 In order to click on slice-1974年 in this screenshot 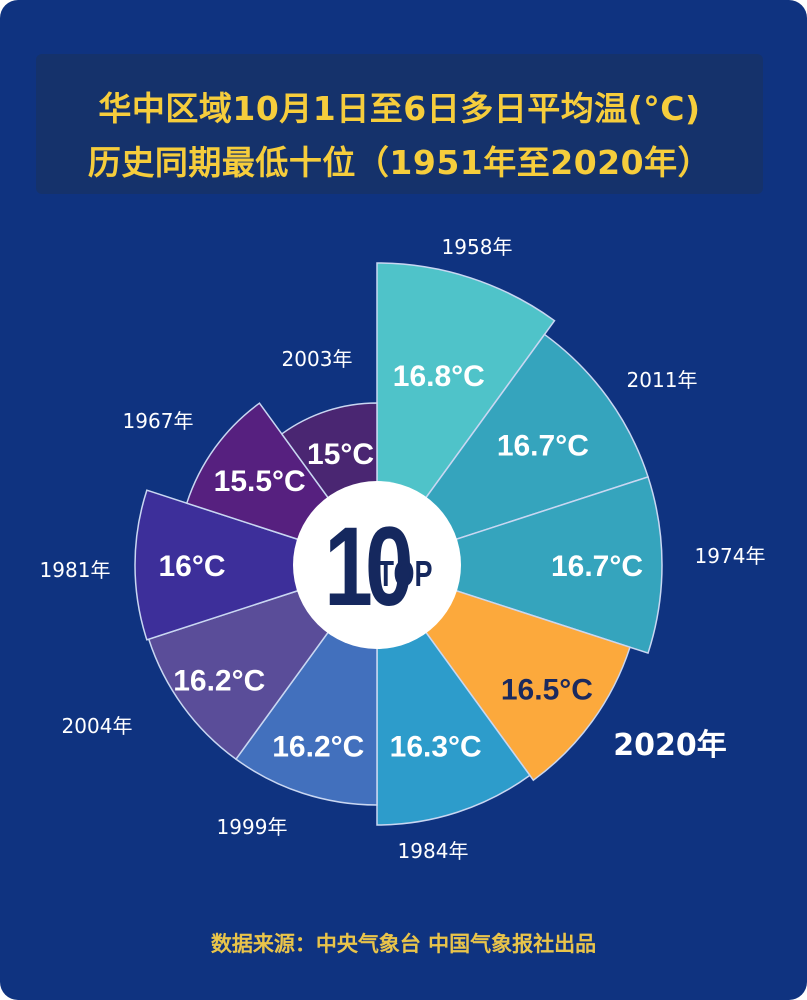, I will do `click(518, 565)`.